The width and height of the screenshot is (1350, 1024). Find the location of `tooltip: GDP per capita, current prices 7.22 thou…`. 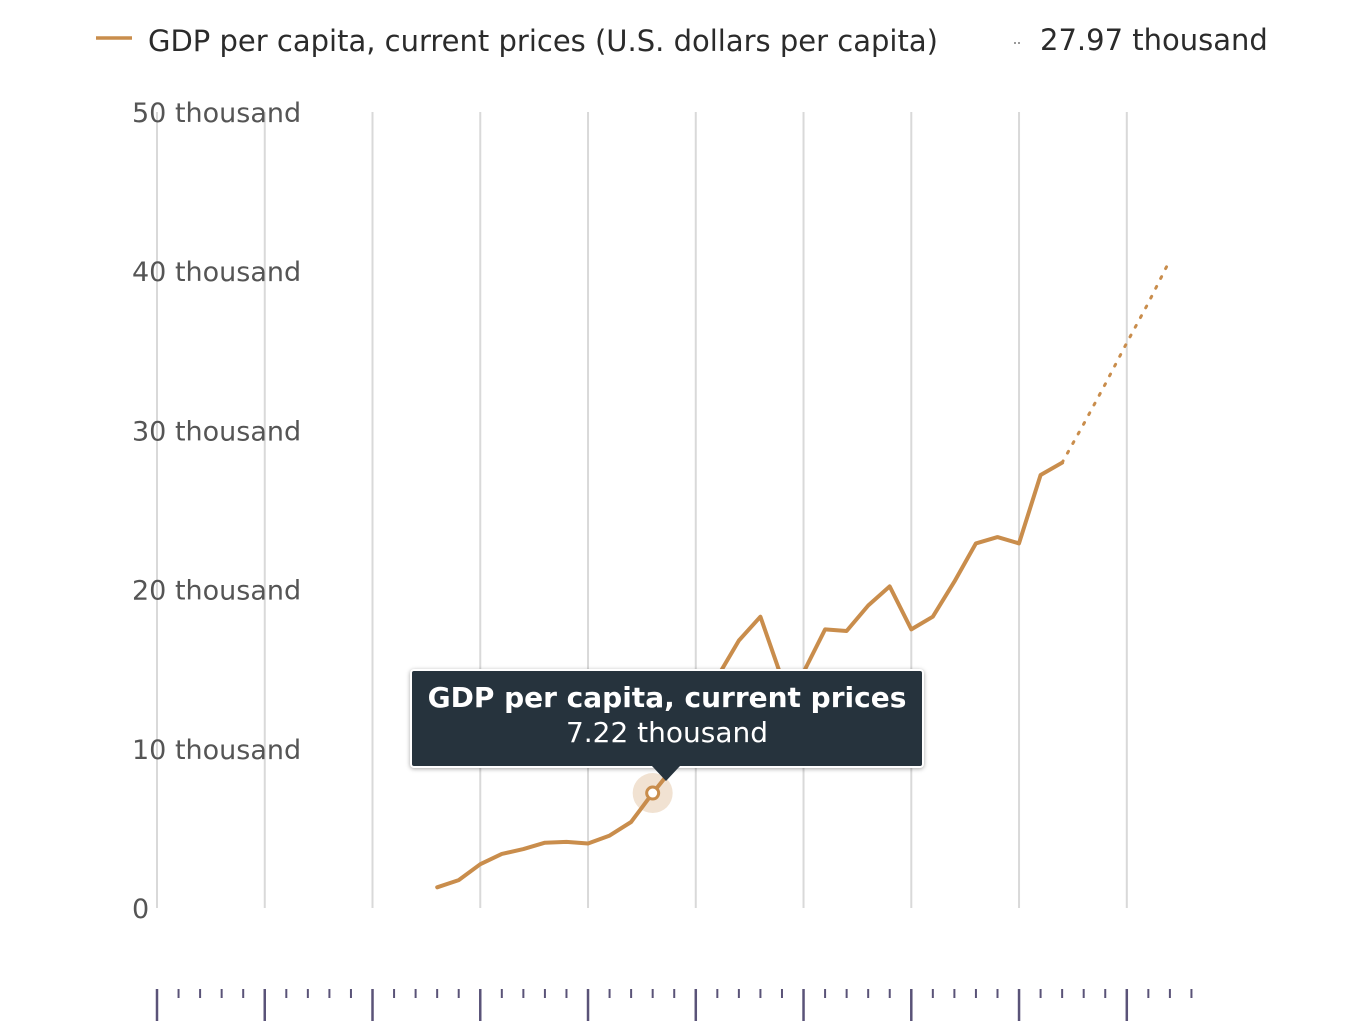

tooltip: GDP per capita, current prices 7.22 thou… is located at coordinates (667, 725).